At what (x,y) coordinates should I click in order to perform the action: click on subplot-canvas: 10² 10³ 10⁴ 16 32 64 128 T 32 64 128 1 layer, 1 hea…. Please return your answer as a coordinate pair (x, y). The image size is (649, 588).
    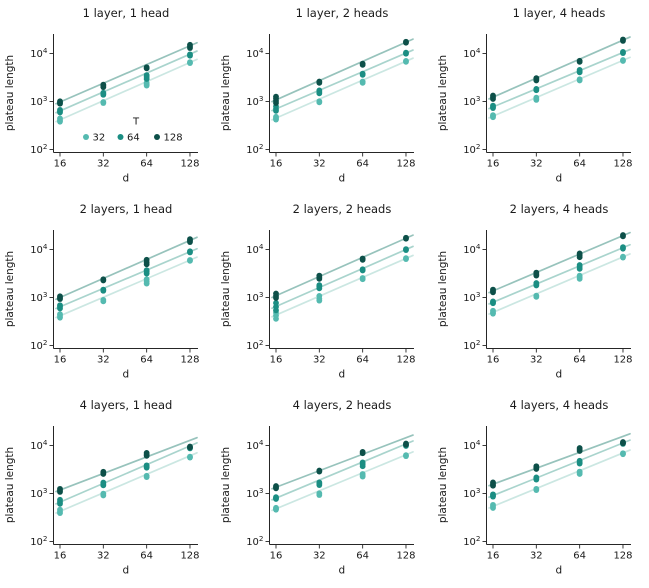
    Looking at the image, I should click on (102, 95).